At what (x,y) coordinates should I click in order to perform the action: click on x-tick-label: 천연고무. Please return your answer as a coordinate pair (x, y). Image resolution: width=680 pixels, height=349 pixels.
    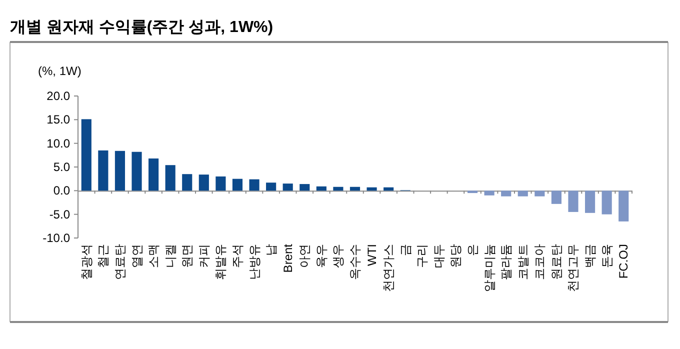
    Looking at the image, I should click on (573, 268).